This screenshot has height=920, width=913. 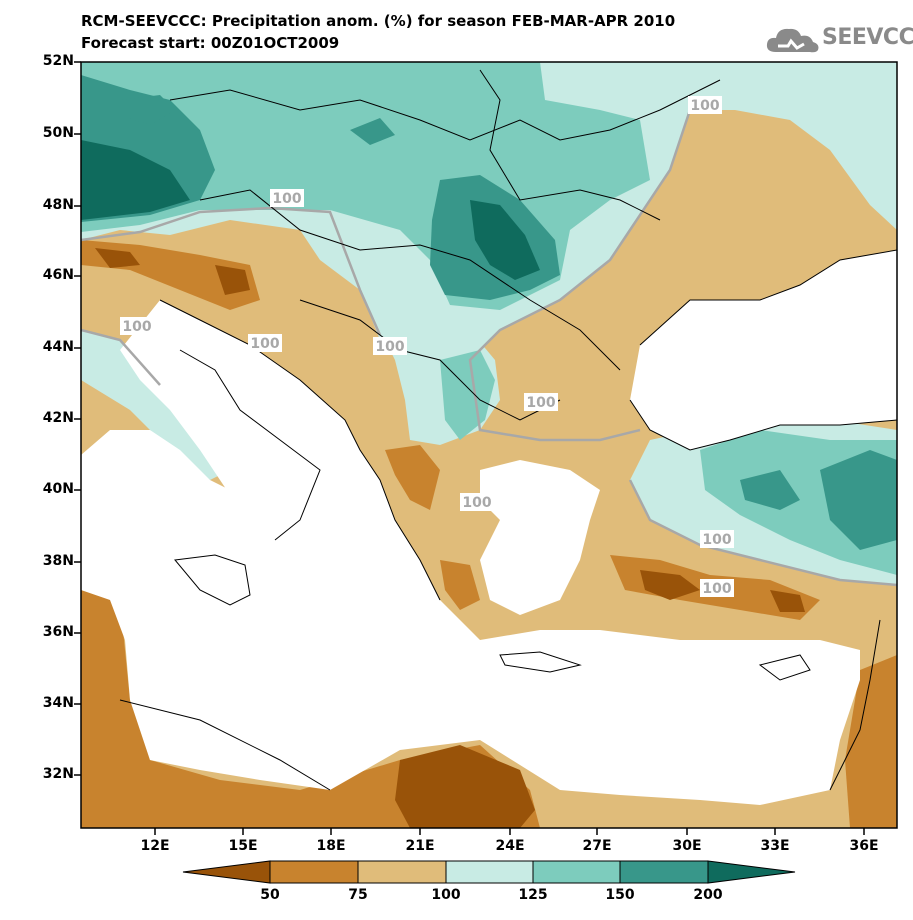 What do you see at coordinates (58, 61) in the screenshot?
I see `latitude-label: 52N` at bounding box center [58, 61].